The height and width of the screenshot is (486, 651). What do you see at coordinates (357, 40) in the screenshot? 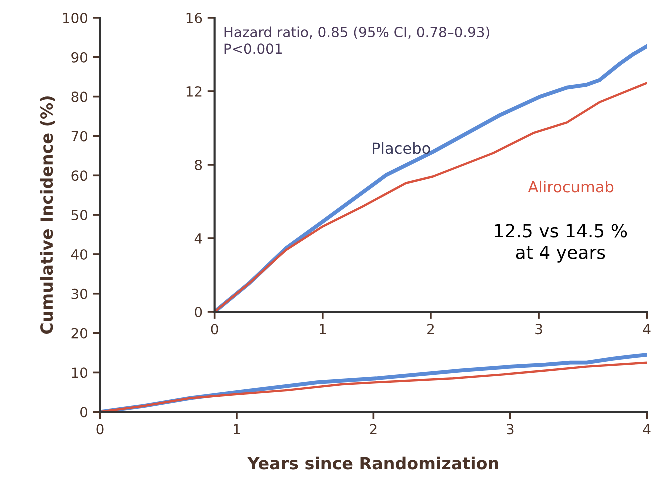
I see `annotation: Hazard ratio, 0.85 (95% CI, 0.78–0.93) P<0.001` at bounding box center [357, 40].